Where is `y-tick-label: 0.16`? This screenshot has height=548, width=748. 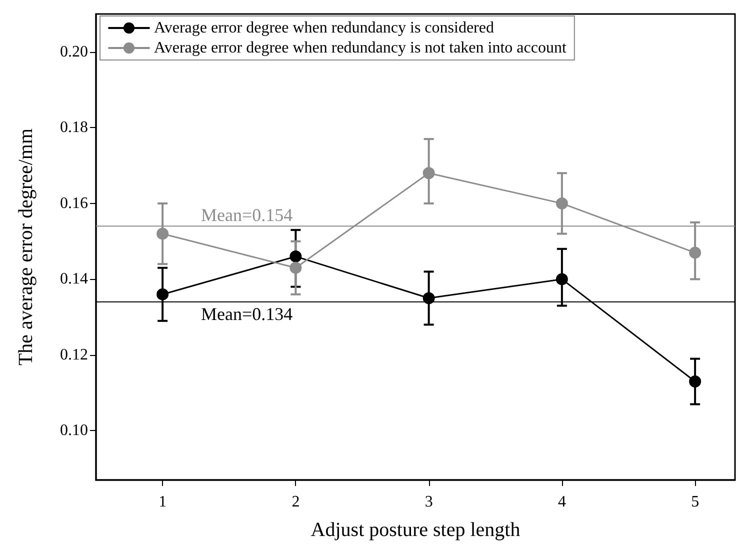
y-tick-label: 0.16 is located at coordinates (74, 203).